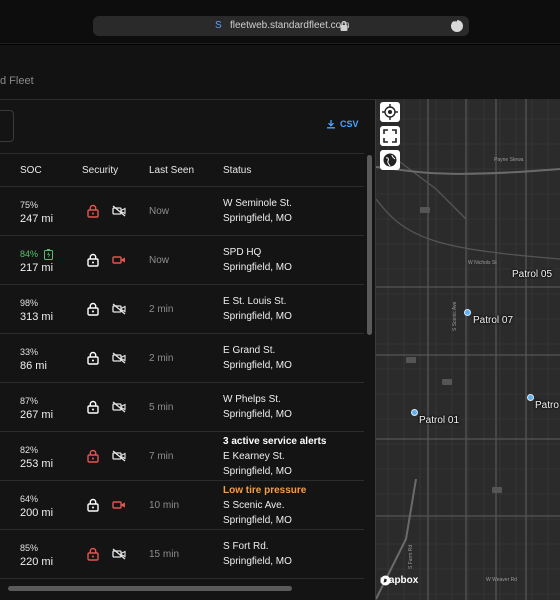 The width and height of the screenshot is (560, 600). Describe the element at coordinates (100, 170) in the screenshot. I see `column-header-security: Security` at that location.